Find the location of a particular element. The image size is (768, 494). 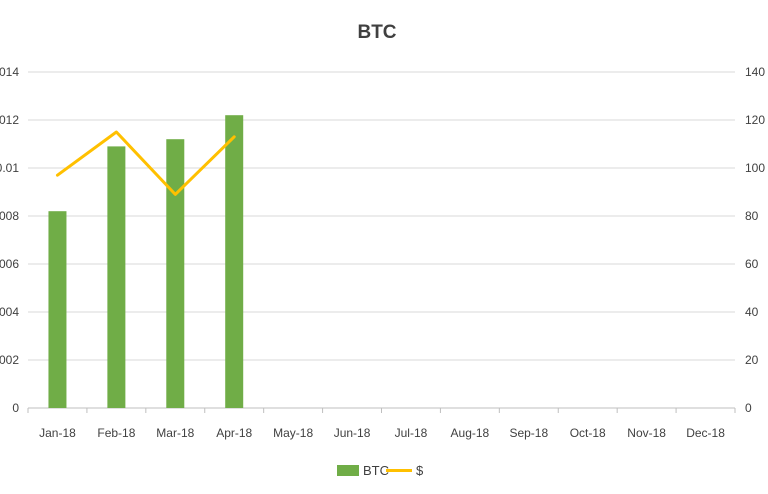

x-tick-label: Mar-18 is located at coordinates (175, 433).